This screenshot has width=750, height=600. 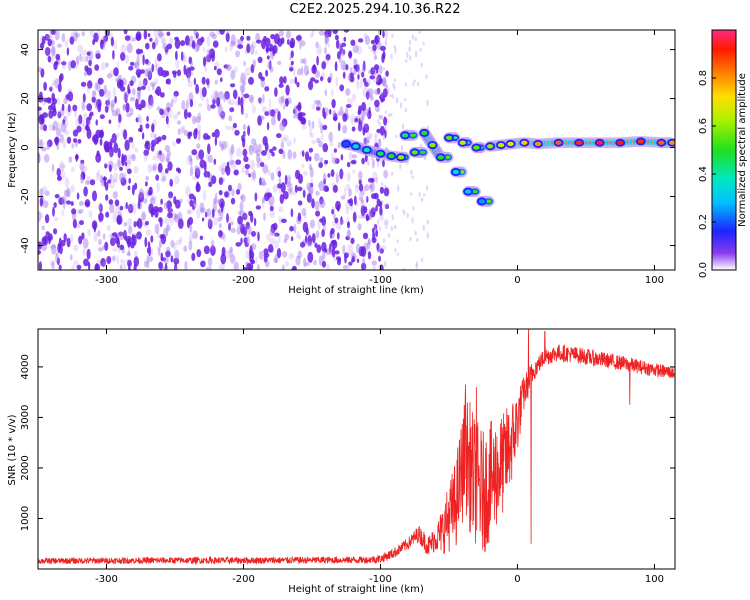 What do you see at coordinates (25, 98) in the screenshot?
I see `y-tick-label: 20` at bounding box center [25, 98].